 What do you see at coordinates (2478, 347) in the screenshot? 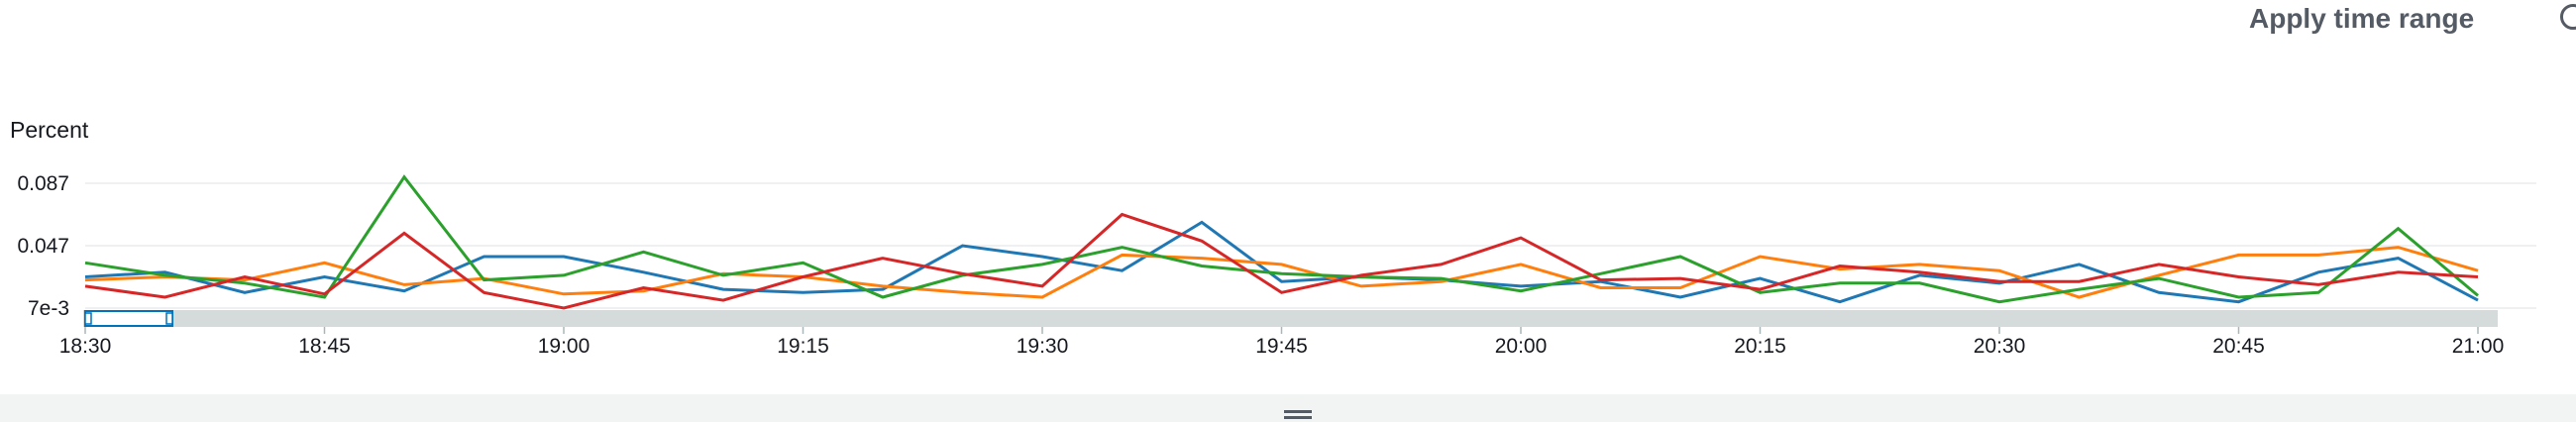
I see `x-tick-label: 21:00` at bounding box center [2478, 347].